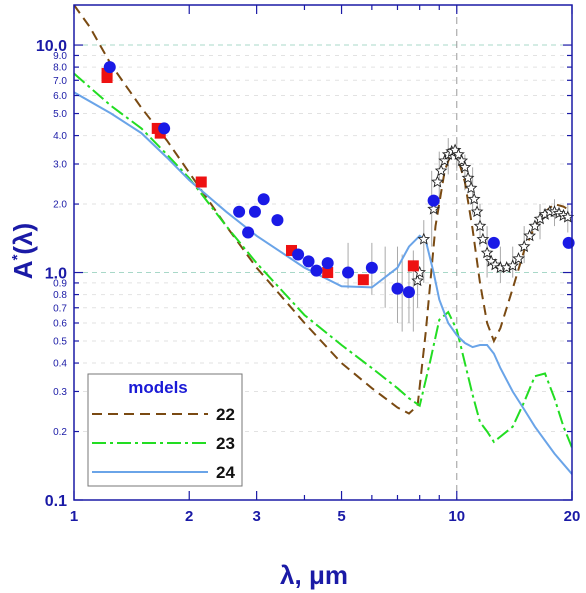  Describe the element at coordinates (158, 387) in the screenshot. I see `legend-title: models` at that location.